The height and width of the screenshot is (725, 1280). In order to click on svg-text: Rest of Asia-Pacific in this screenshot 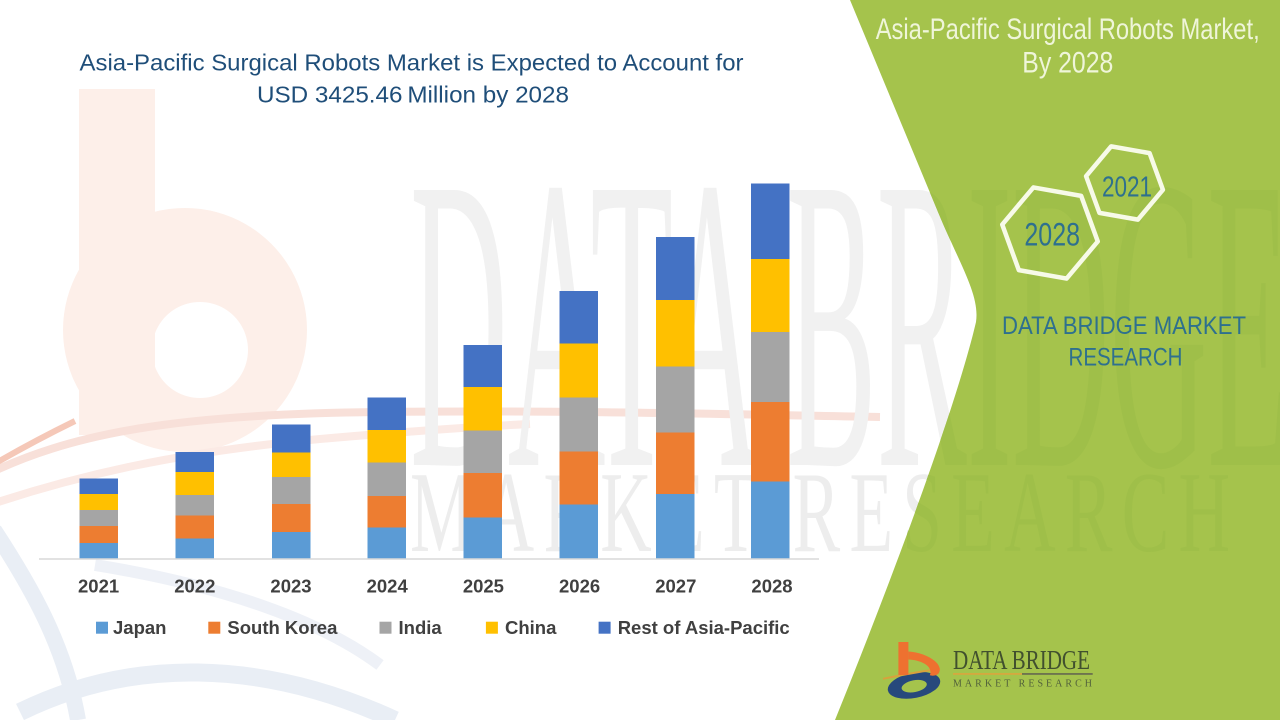, I will do `click(704, 627)`.